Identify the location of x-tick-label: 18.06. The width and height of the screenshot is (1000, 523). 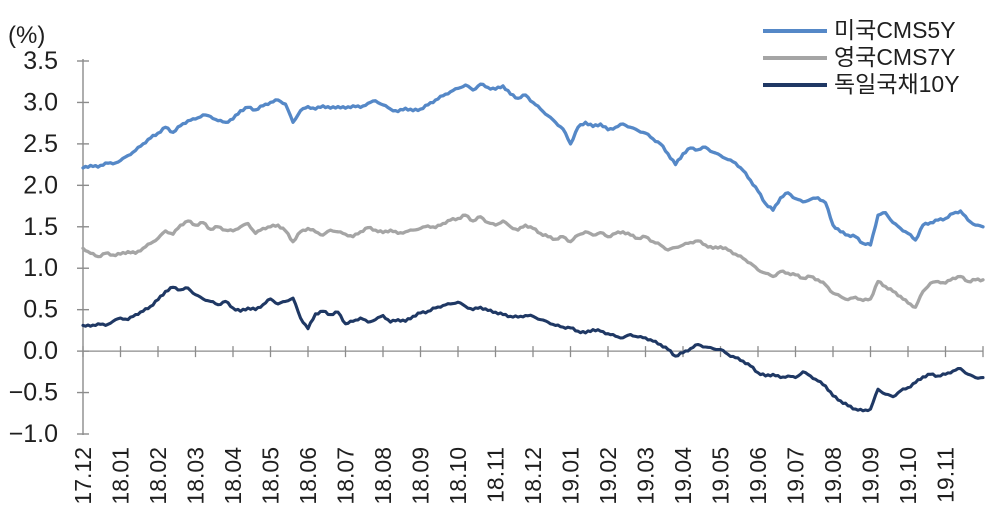
(308, 476).